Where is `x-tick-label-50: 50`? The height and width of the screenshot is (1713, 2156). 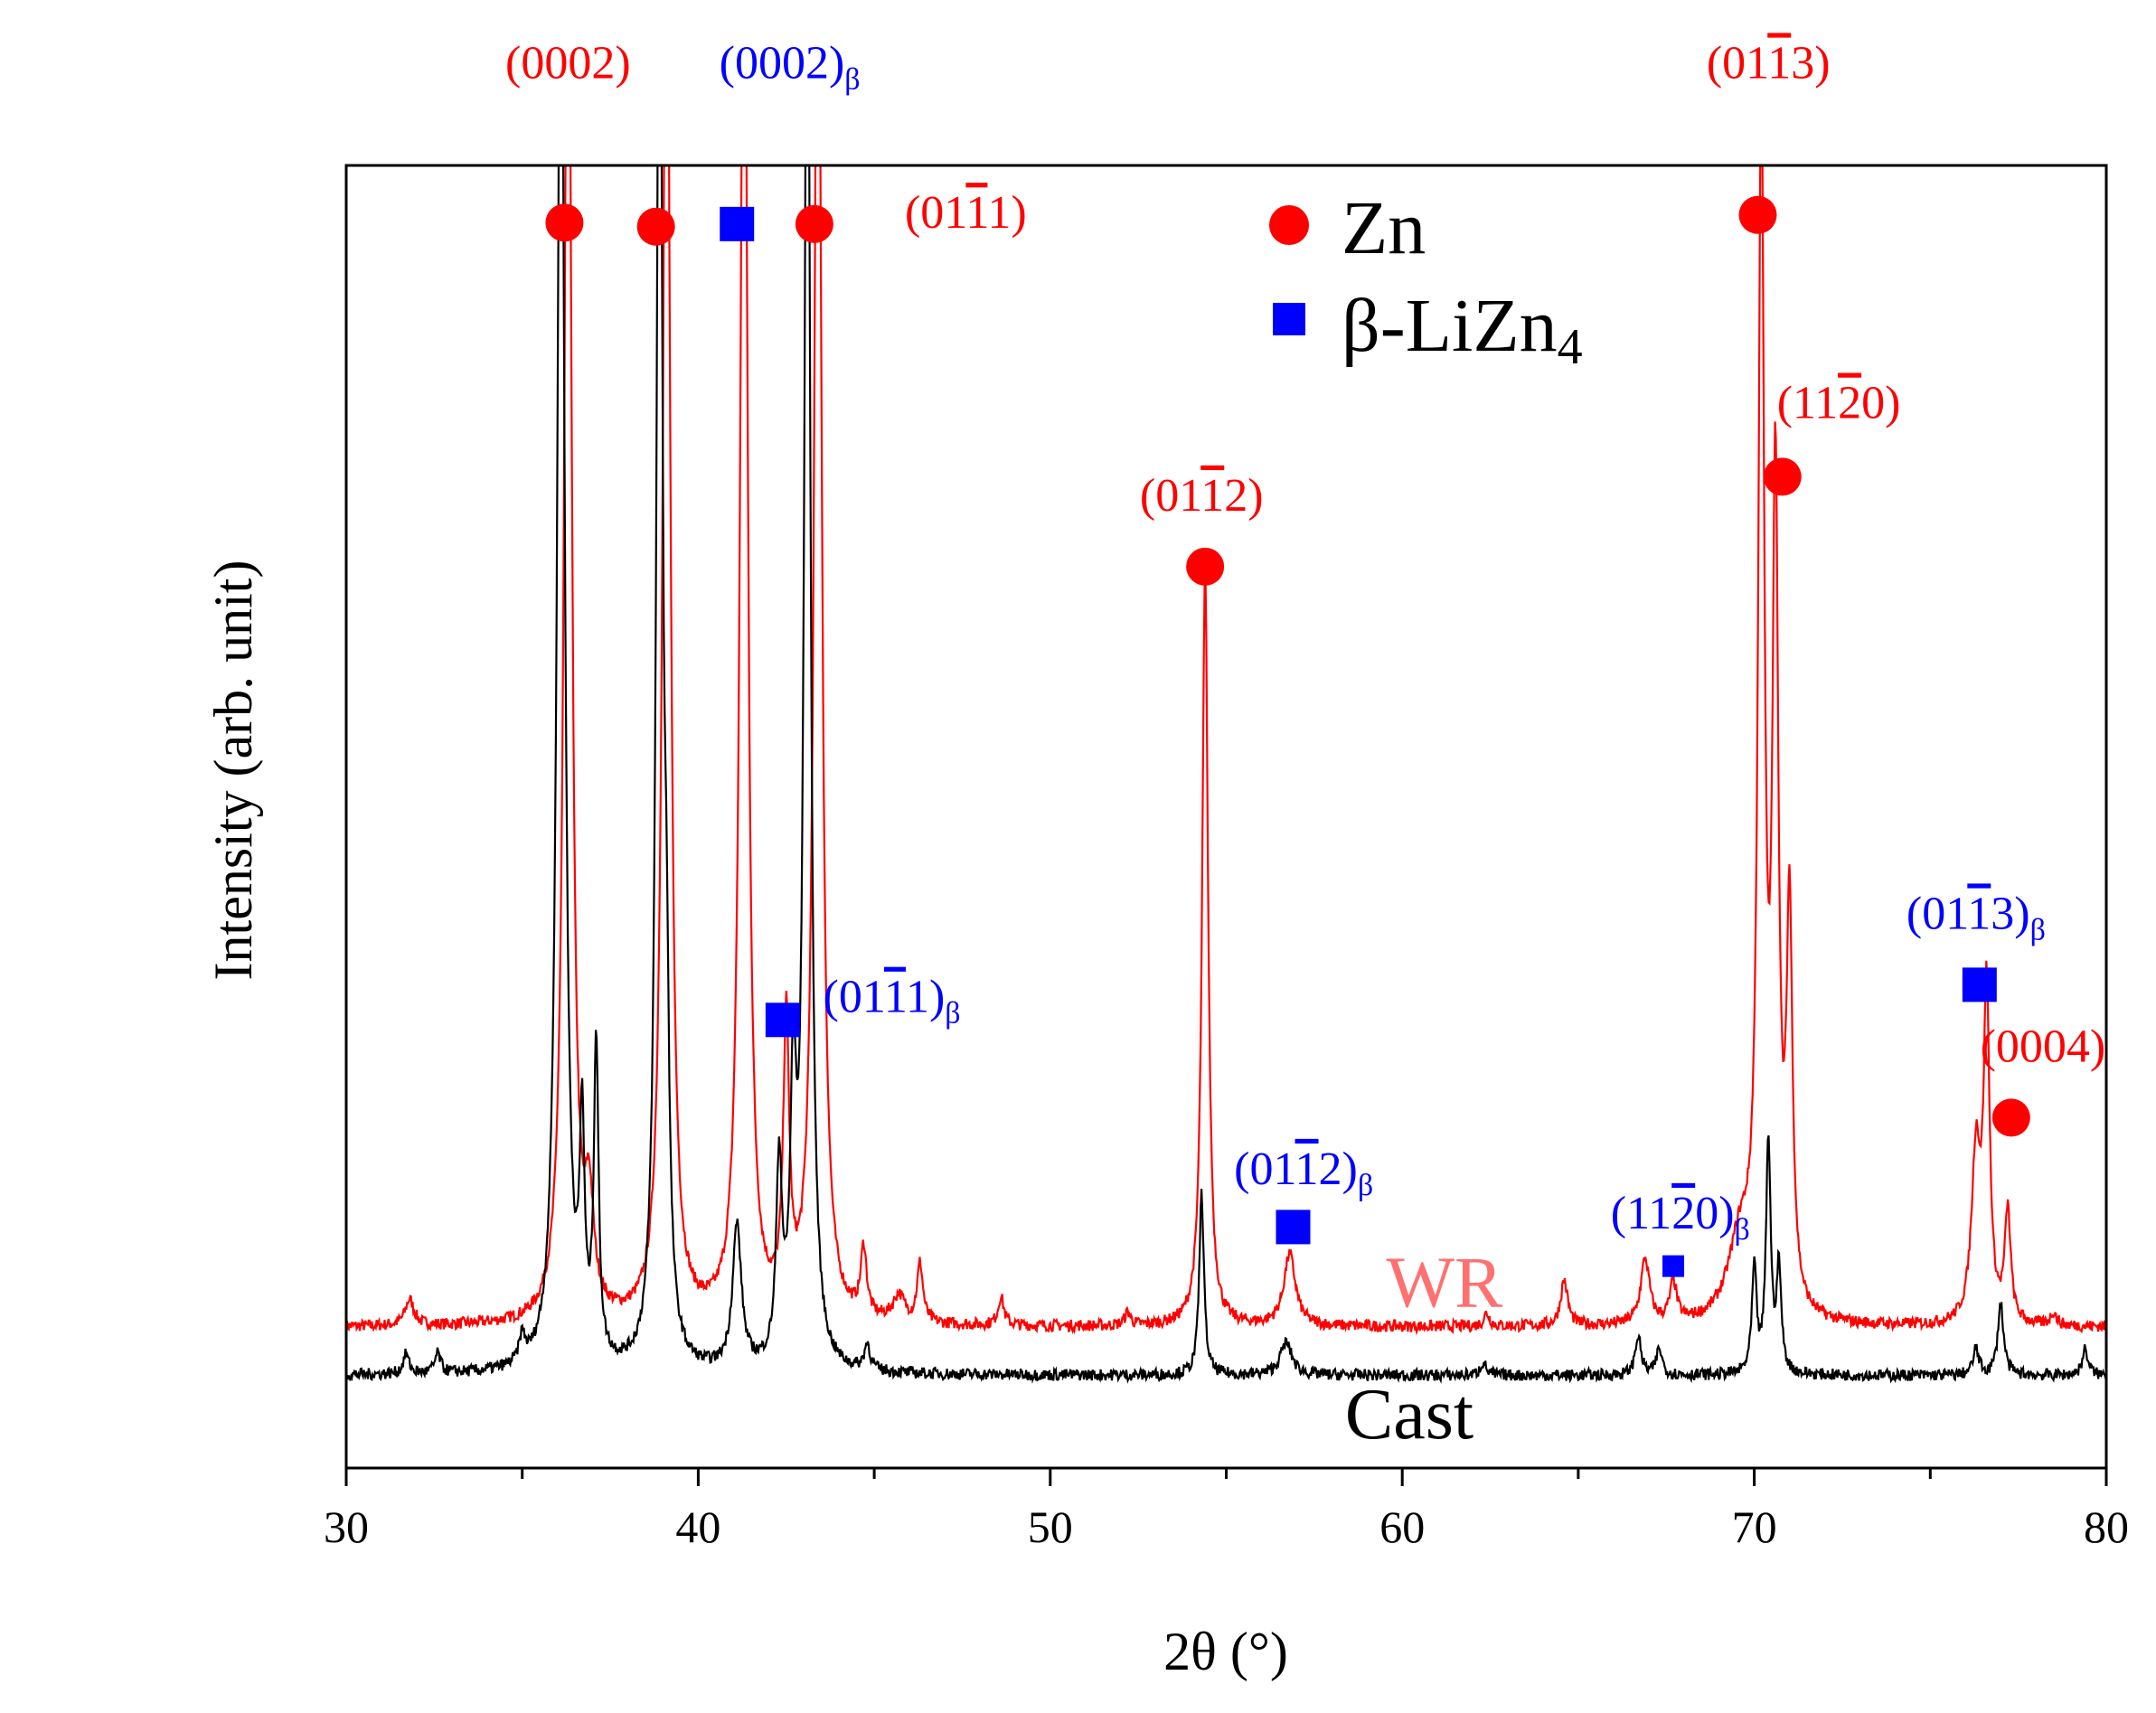 x-tick-label-50: 50 is located at coordinates (1050, 1526).